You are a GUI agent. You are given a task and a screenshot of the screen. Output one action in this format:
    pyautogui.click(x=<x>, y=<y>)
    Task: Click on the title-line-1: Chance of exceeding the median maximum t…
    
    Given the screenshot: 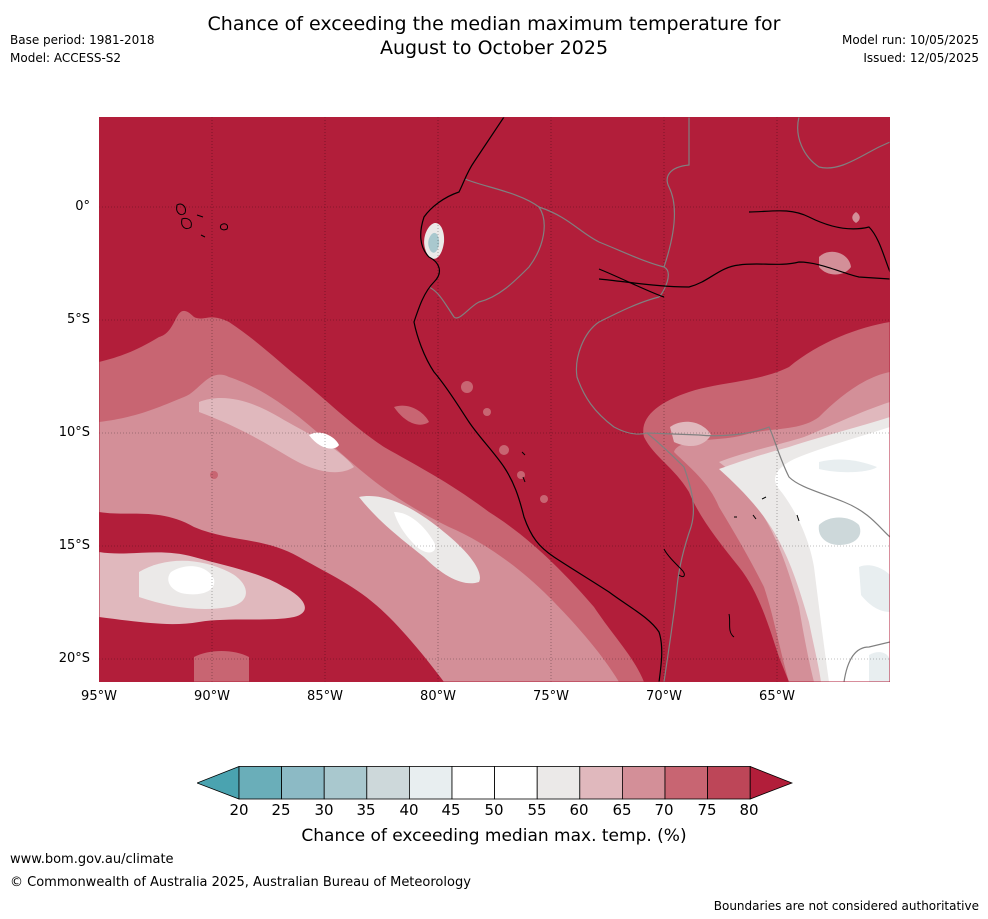 What is the action you would take?
    pyautogui.click(x=494, y=24)
    